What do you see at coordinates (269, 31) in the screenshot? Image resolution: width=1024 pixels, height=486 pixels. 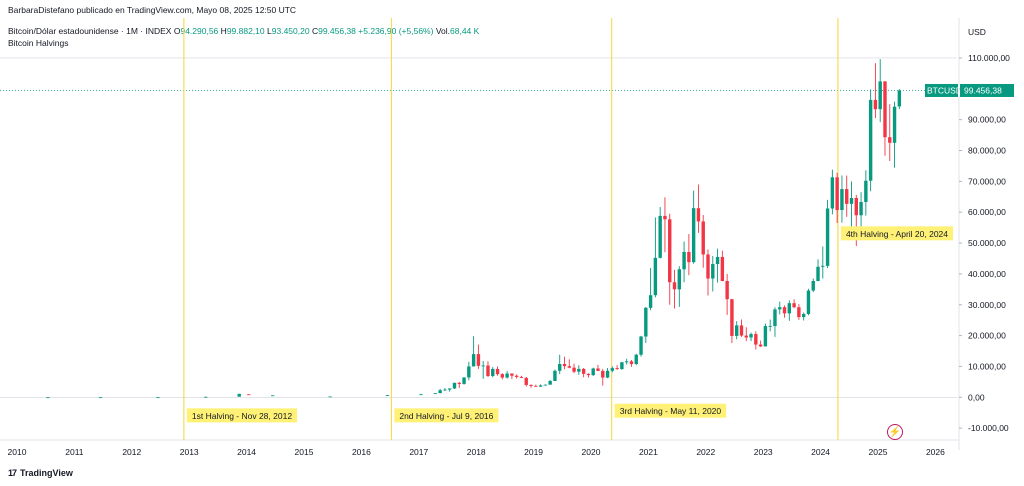 I see `low-label: L` at bounding box center [269, 31].